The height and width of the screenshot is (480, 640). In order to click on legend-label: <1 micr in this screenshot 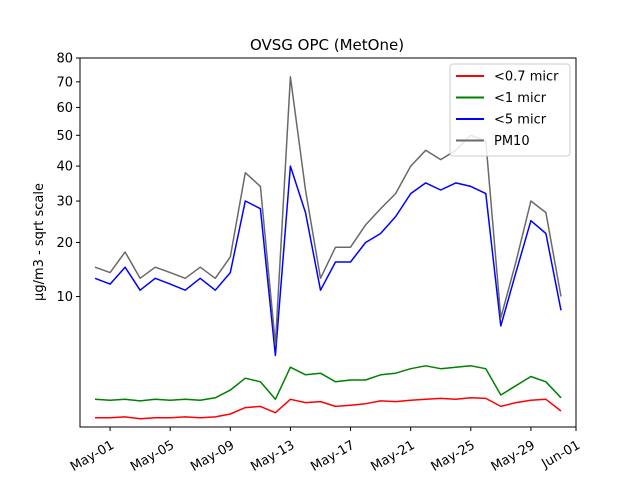, I will do `click(520, 98)`.